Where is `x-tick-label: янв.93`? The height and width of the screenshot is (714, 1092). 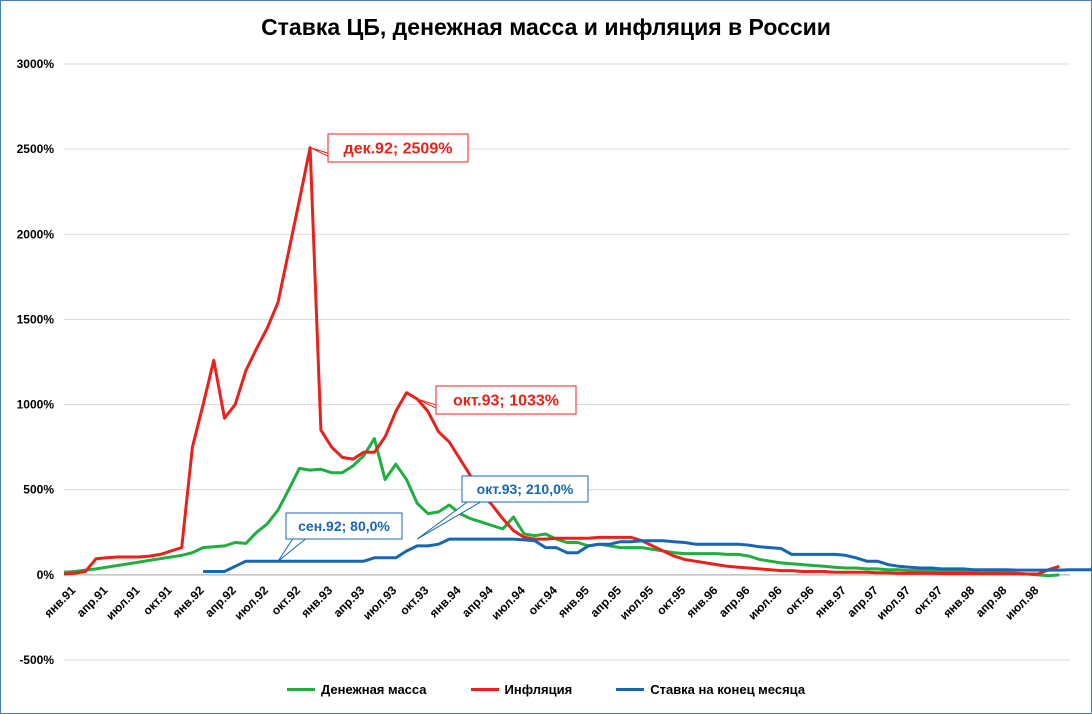
x-tick-label: янв.93 is located at coordinates (316, 601).